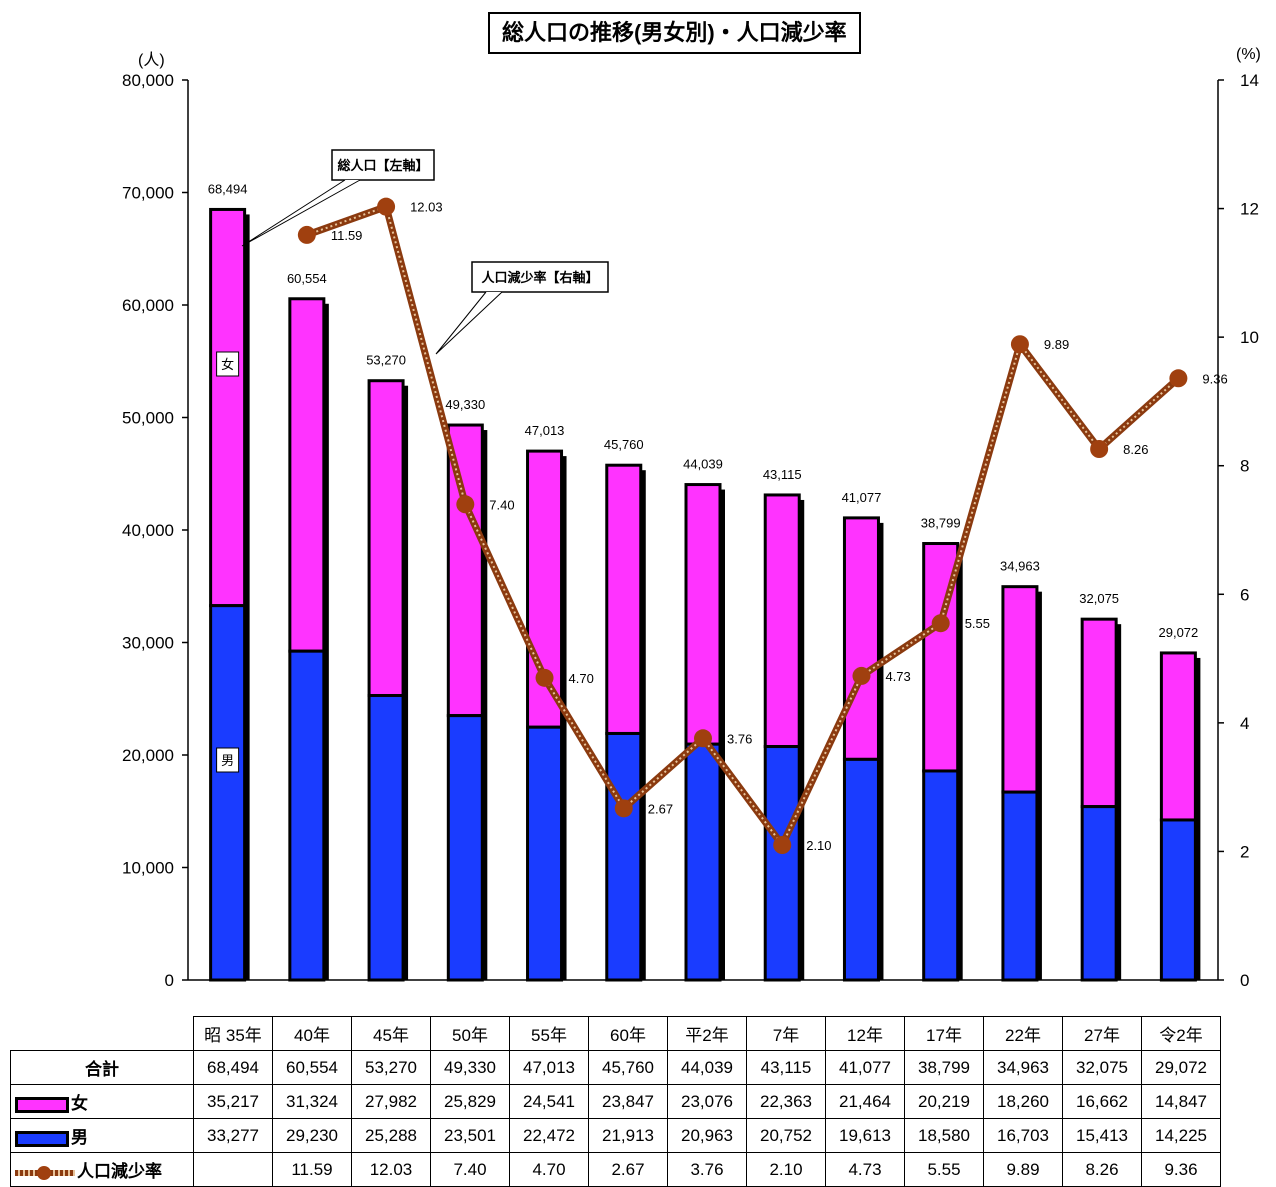 Image resolution: width=1276 pixels, height=1187 pixels. What do you see at coordinates (382, 165) in the screenshot?
I see `total-callout-text: 総人口【左軸】` at bounding box center [382, 165].